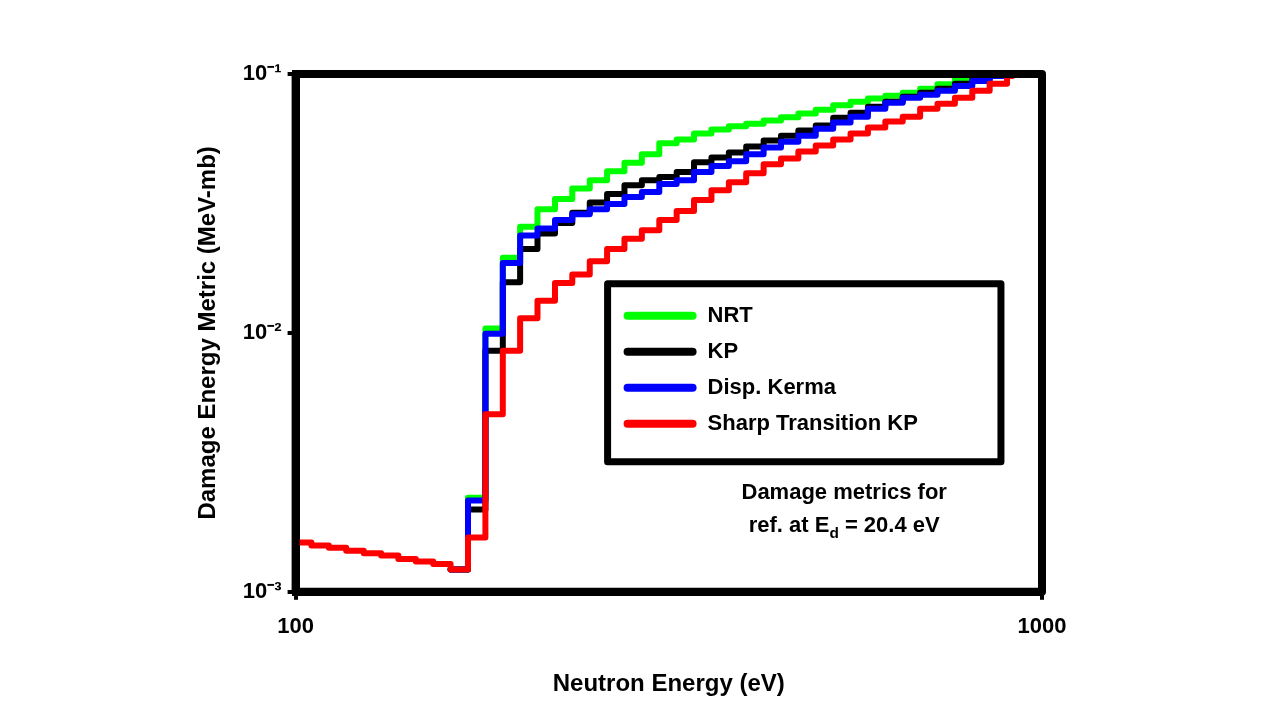 This screenshot has width=1279, height=705. What do you see at coordinates (262, 331) in the screenshot?
I see `y-tick-label: 10⁻²` at bounding box center [262, 331].